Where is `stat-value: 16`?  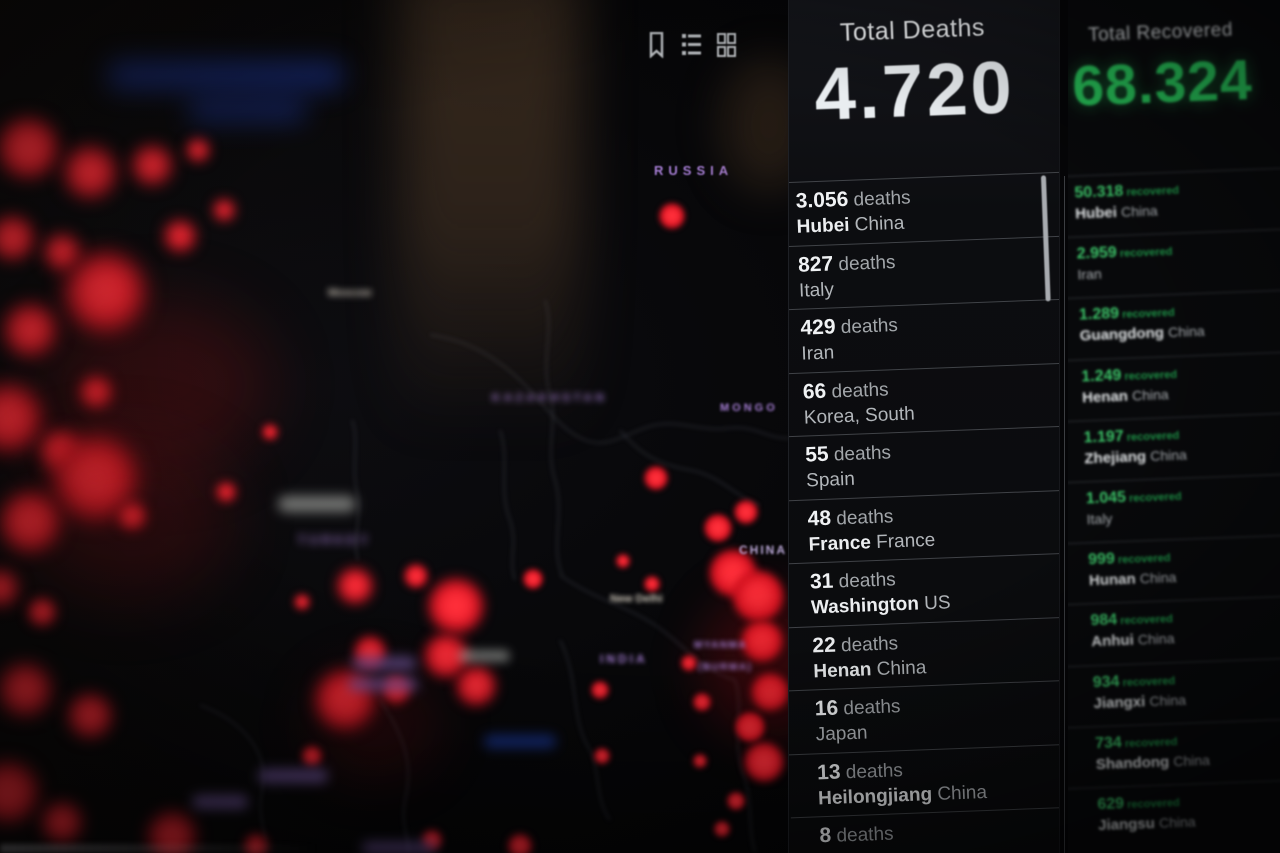
stat-value: 16 is located at coordinates (826, 708).